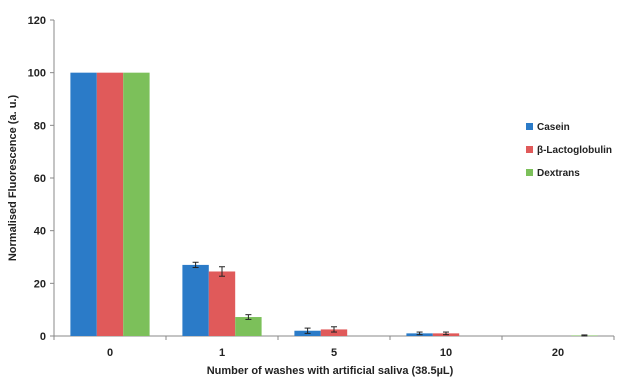 The height and width of the screenshot is (380, 629). I want to click on x-tick-label: 10, so click(446, 353).